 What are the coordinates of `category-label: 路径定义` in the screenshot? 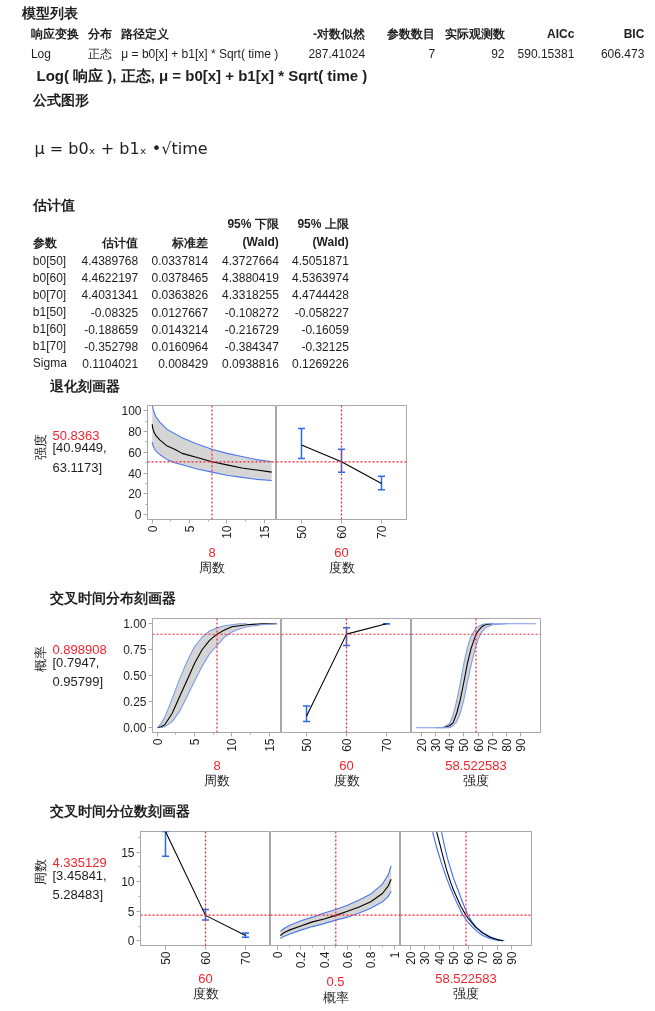 It's located at (145, 34).